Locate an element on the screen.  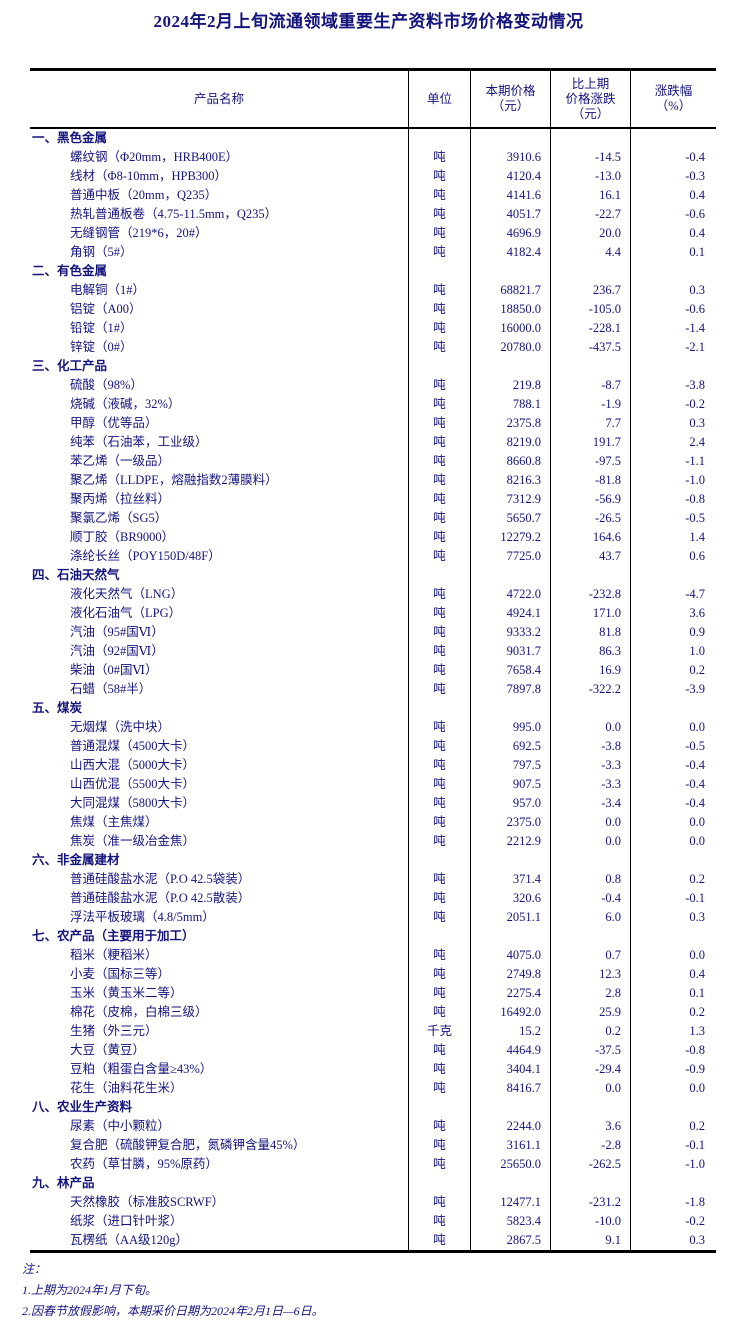
current-price-cell: 371.4 is located at coordinates (510, 879).